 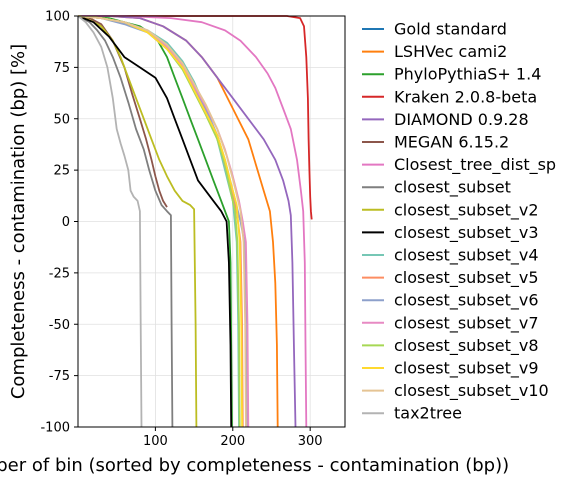 What do you see at coordinates (466, 278) in the screenshot?
I see `legend-label: closest_subset_v5` at bounding box center [466, 278].